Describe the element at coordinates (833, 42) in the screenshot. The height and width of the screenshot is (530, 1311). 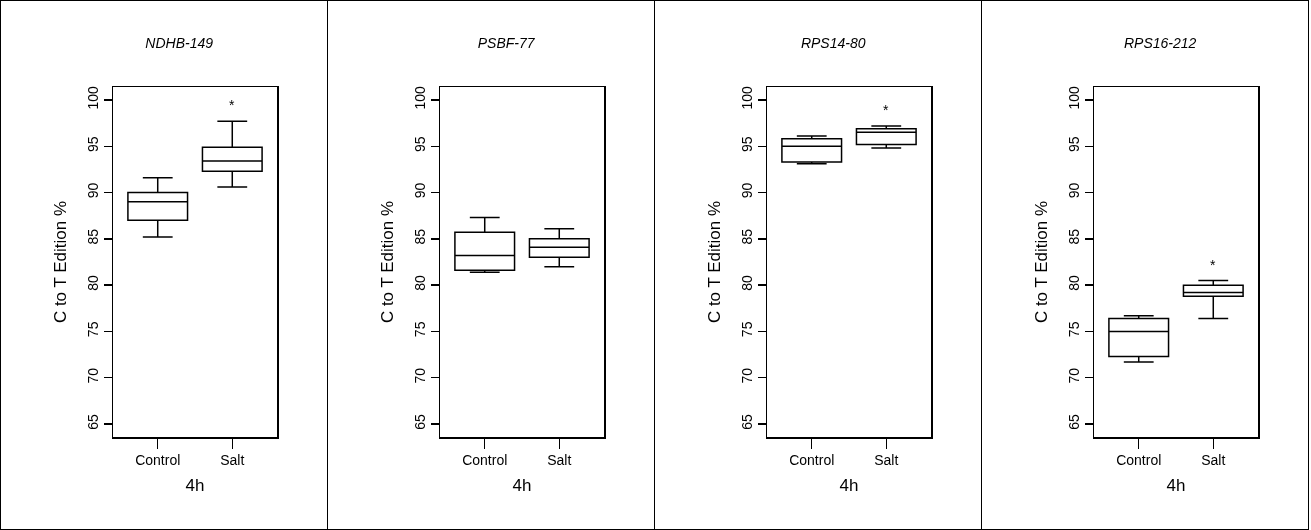
I see `chart-title: RPS14-80` at that location.